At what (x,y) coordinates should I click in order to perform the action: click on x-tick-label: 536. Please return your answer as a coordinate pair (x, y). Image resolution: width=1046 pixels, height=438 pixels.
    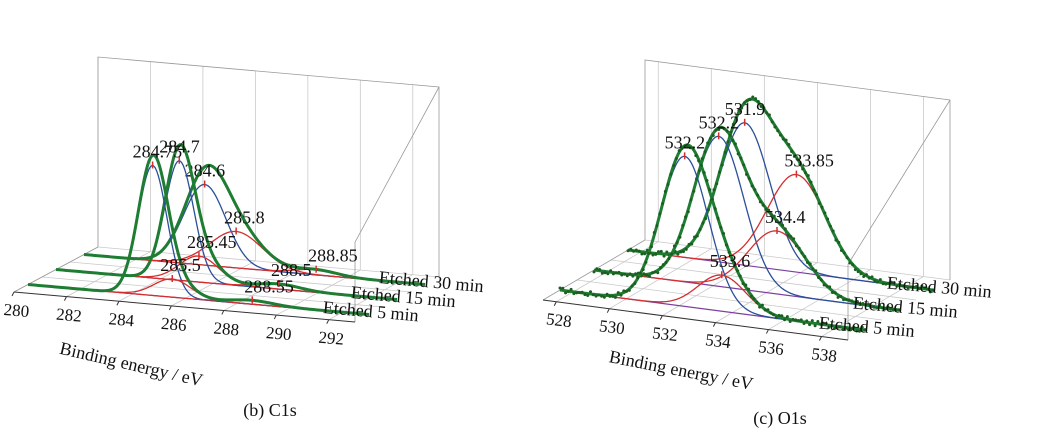
    Looking at the image, I should click on (771, 348).